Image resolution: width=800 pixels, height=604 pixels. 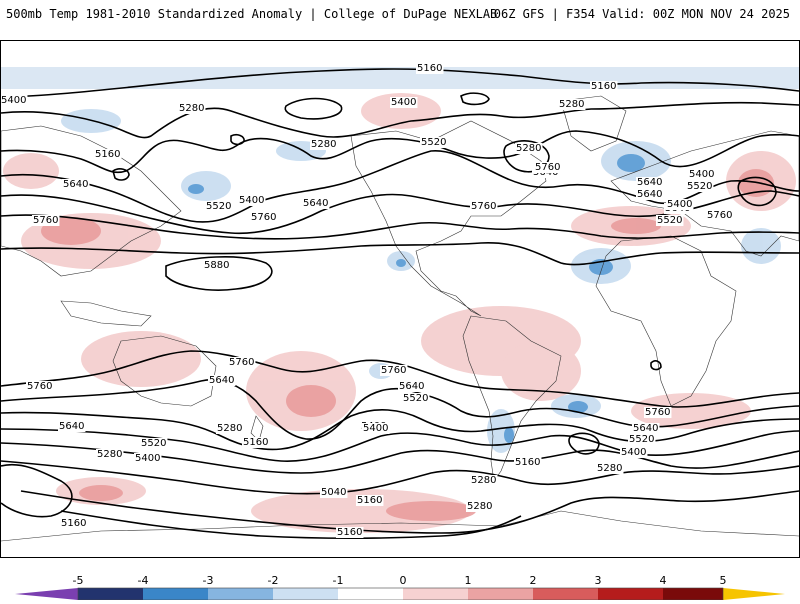 What do you see at coordinates (754, 594) in the screenshot?
I see `colorbar-high-arrow` at bounding box center [754, 594].